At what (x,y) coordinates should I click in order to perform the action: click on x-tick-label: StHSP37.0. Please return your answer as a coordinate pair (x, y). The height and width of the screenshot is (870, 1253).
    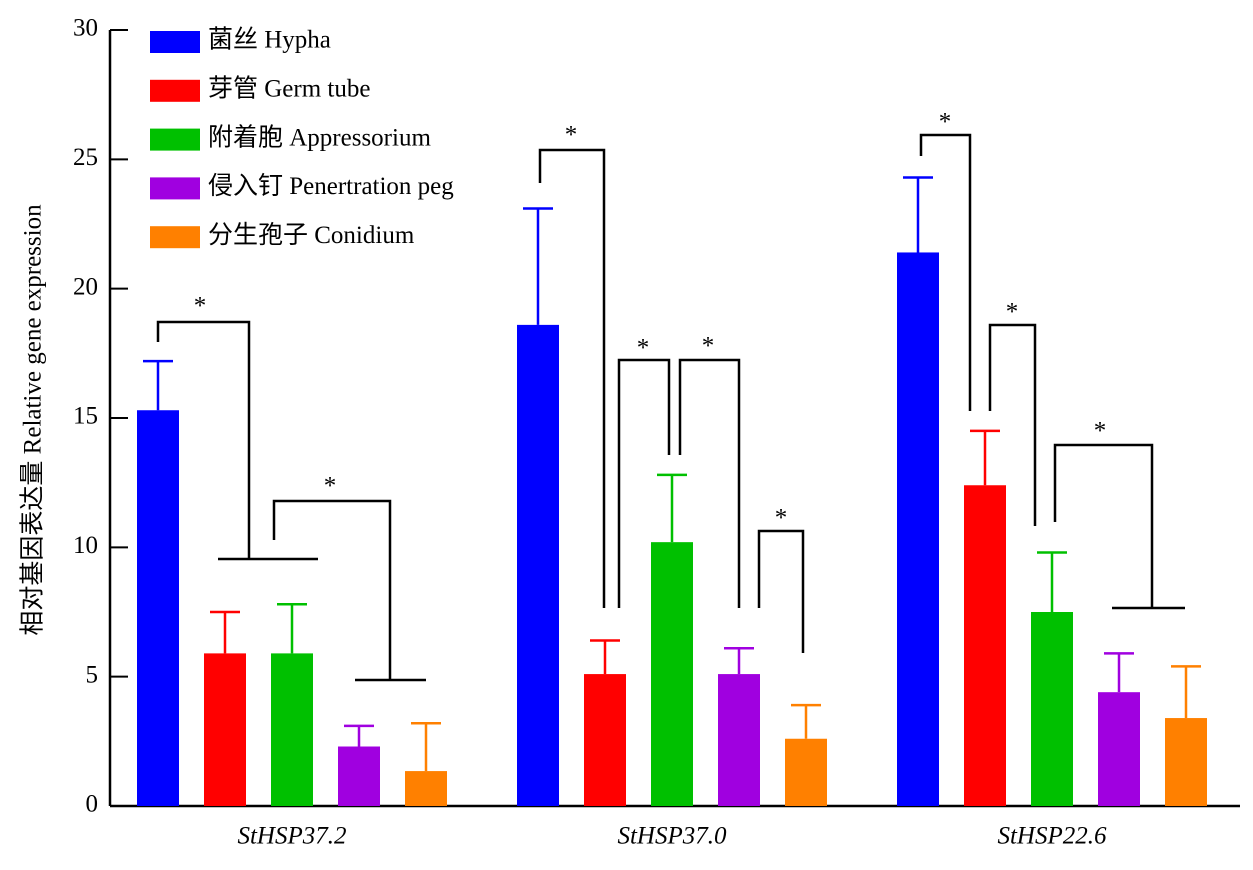
    Looking at the image, I should click on (672, 836).